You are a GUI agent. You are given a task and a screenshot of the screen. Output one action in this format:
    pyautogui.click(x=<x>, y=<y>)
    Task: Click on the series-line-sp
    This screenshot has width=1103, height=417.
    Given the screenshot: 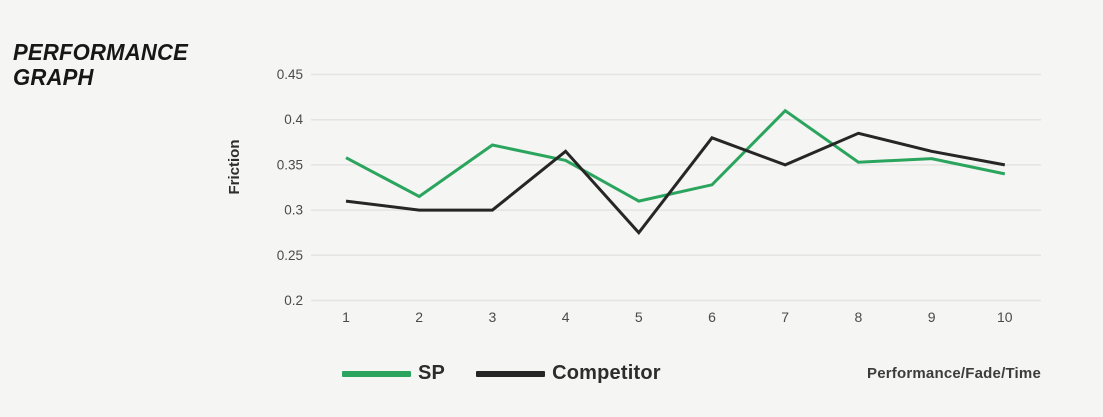 What is the action you would take?
    pyautogui.click(x=675, y=155)
    